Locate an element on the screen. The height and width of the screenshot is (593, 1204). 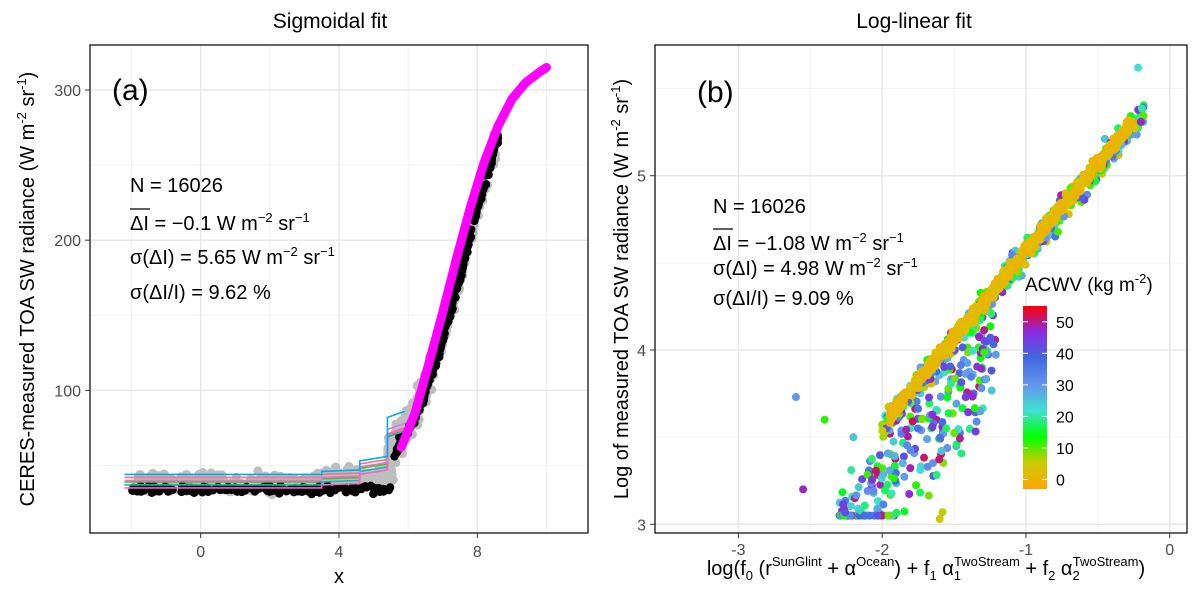
panel-a-x-label: x is located at coordinates (339, 577).